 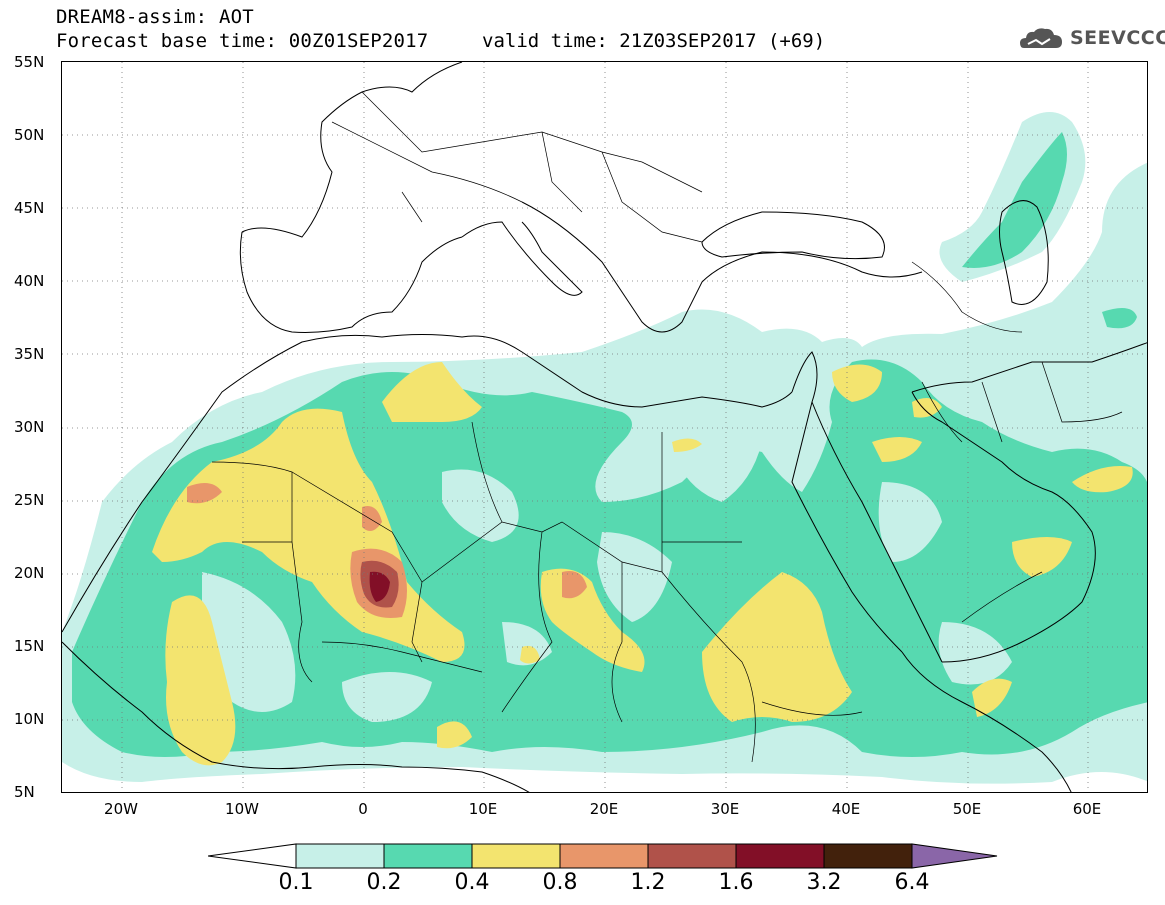 I want to click on map-title: DREAM8-assim: AOT, so click(x=155, y=17).